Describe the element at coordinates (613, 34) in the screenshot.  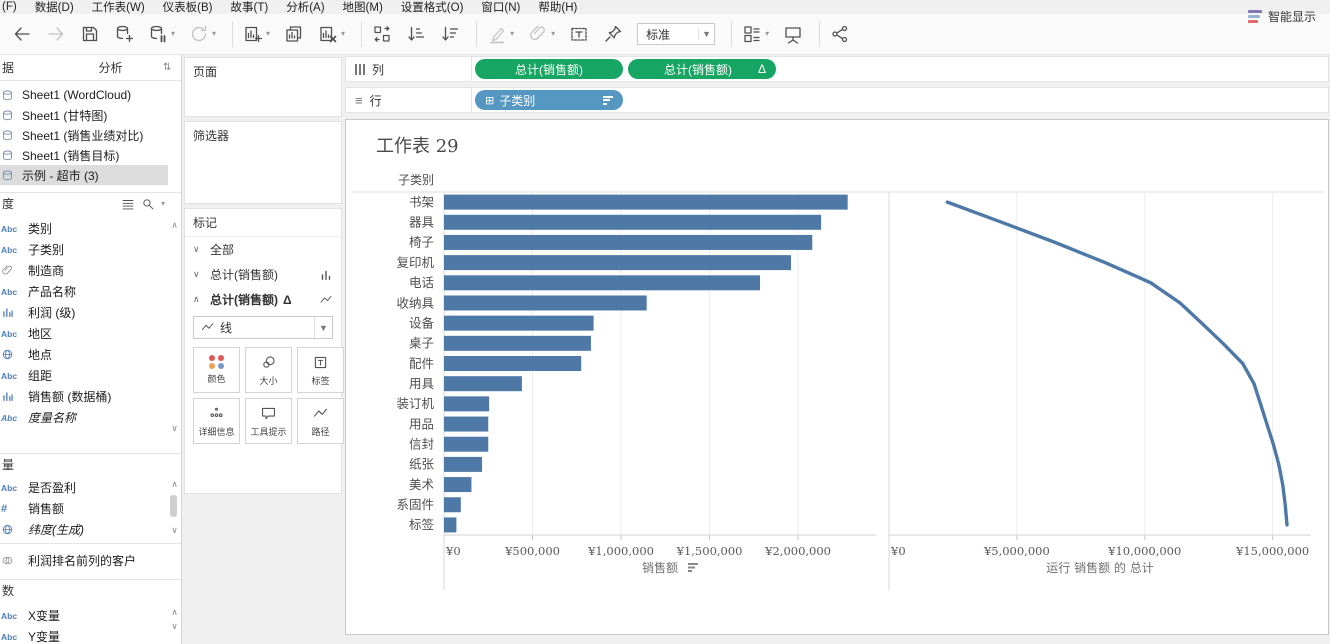
I see `toolbar-fix-axes-button` at that location.